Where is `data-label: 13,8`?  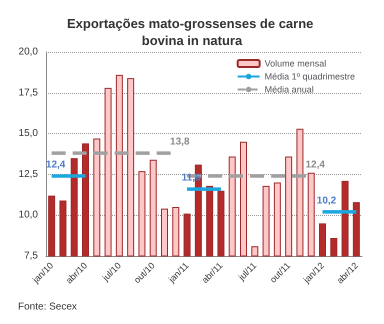
data-label: 13,8 is located at coordinates (180, 142).